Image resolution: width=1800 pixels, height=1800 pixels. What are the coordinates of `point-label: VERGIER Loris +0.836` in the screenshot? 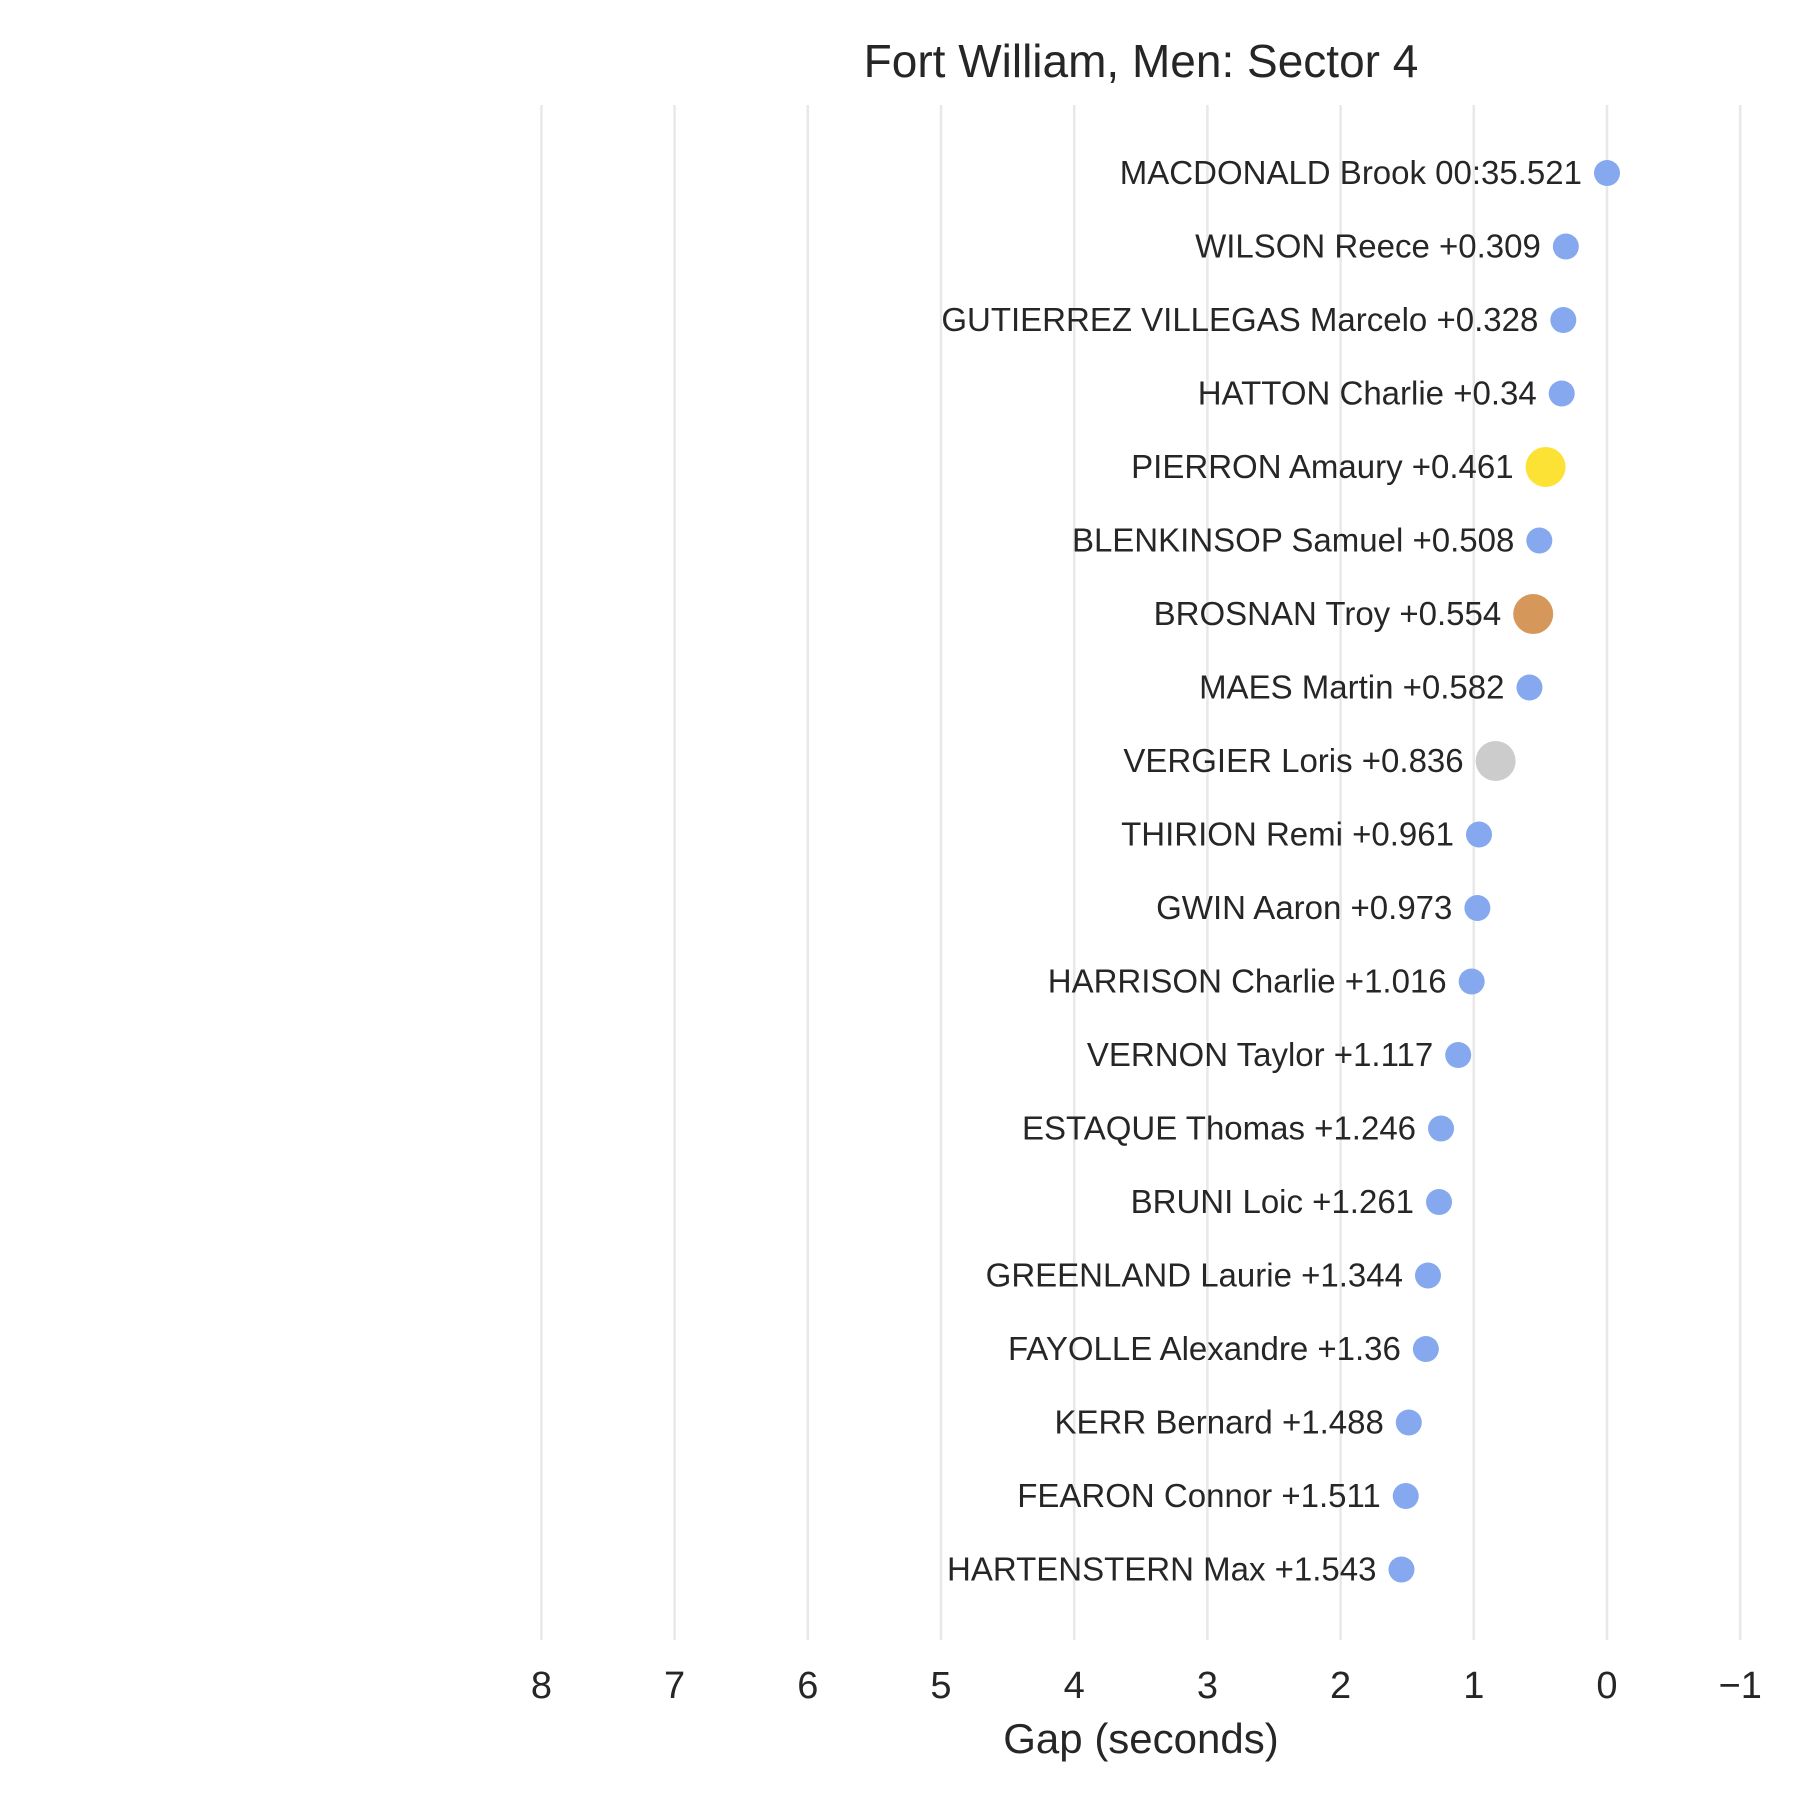 It's located at (1293, 760).